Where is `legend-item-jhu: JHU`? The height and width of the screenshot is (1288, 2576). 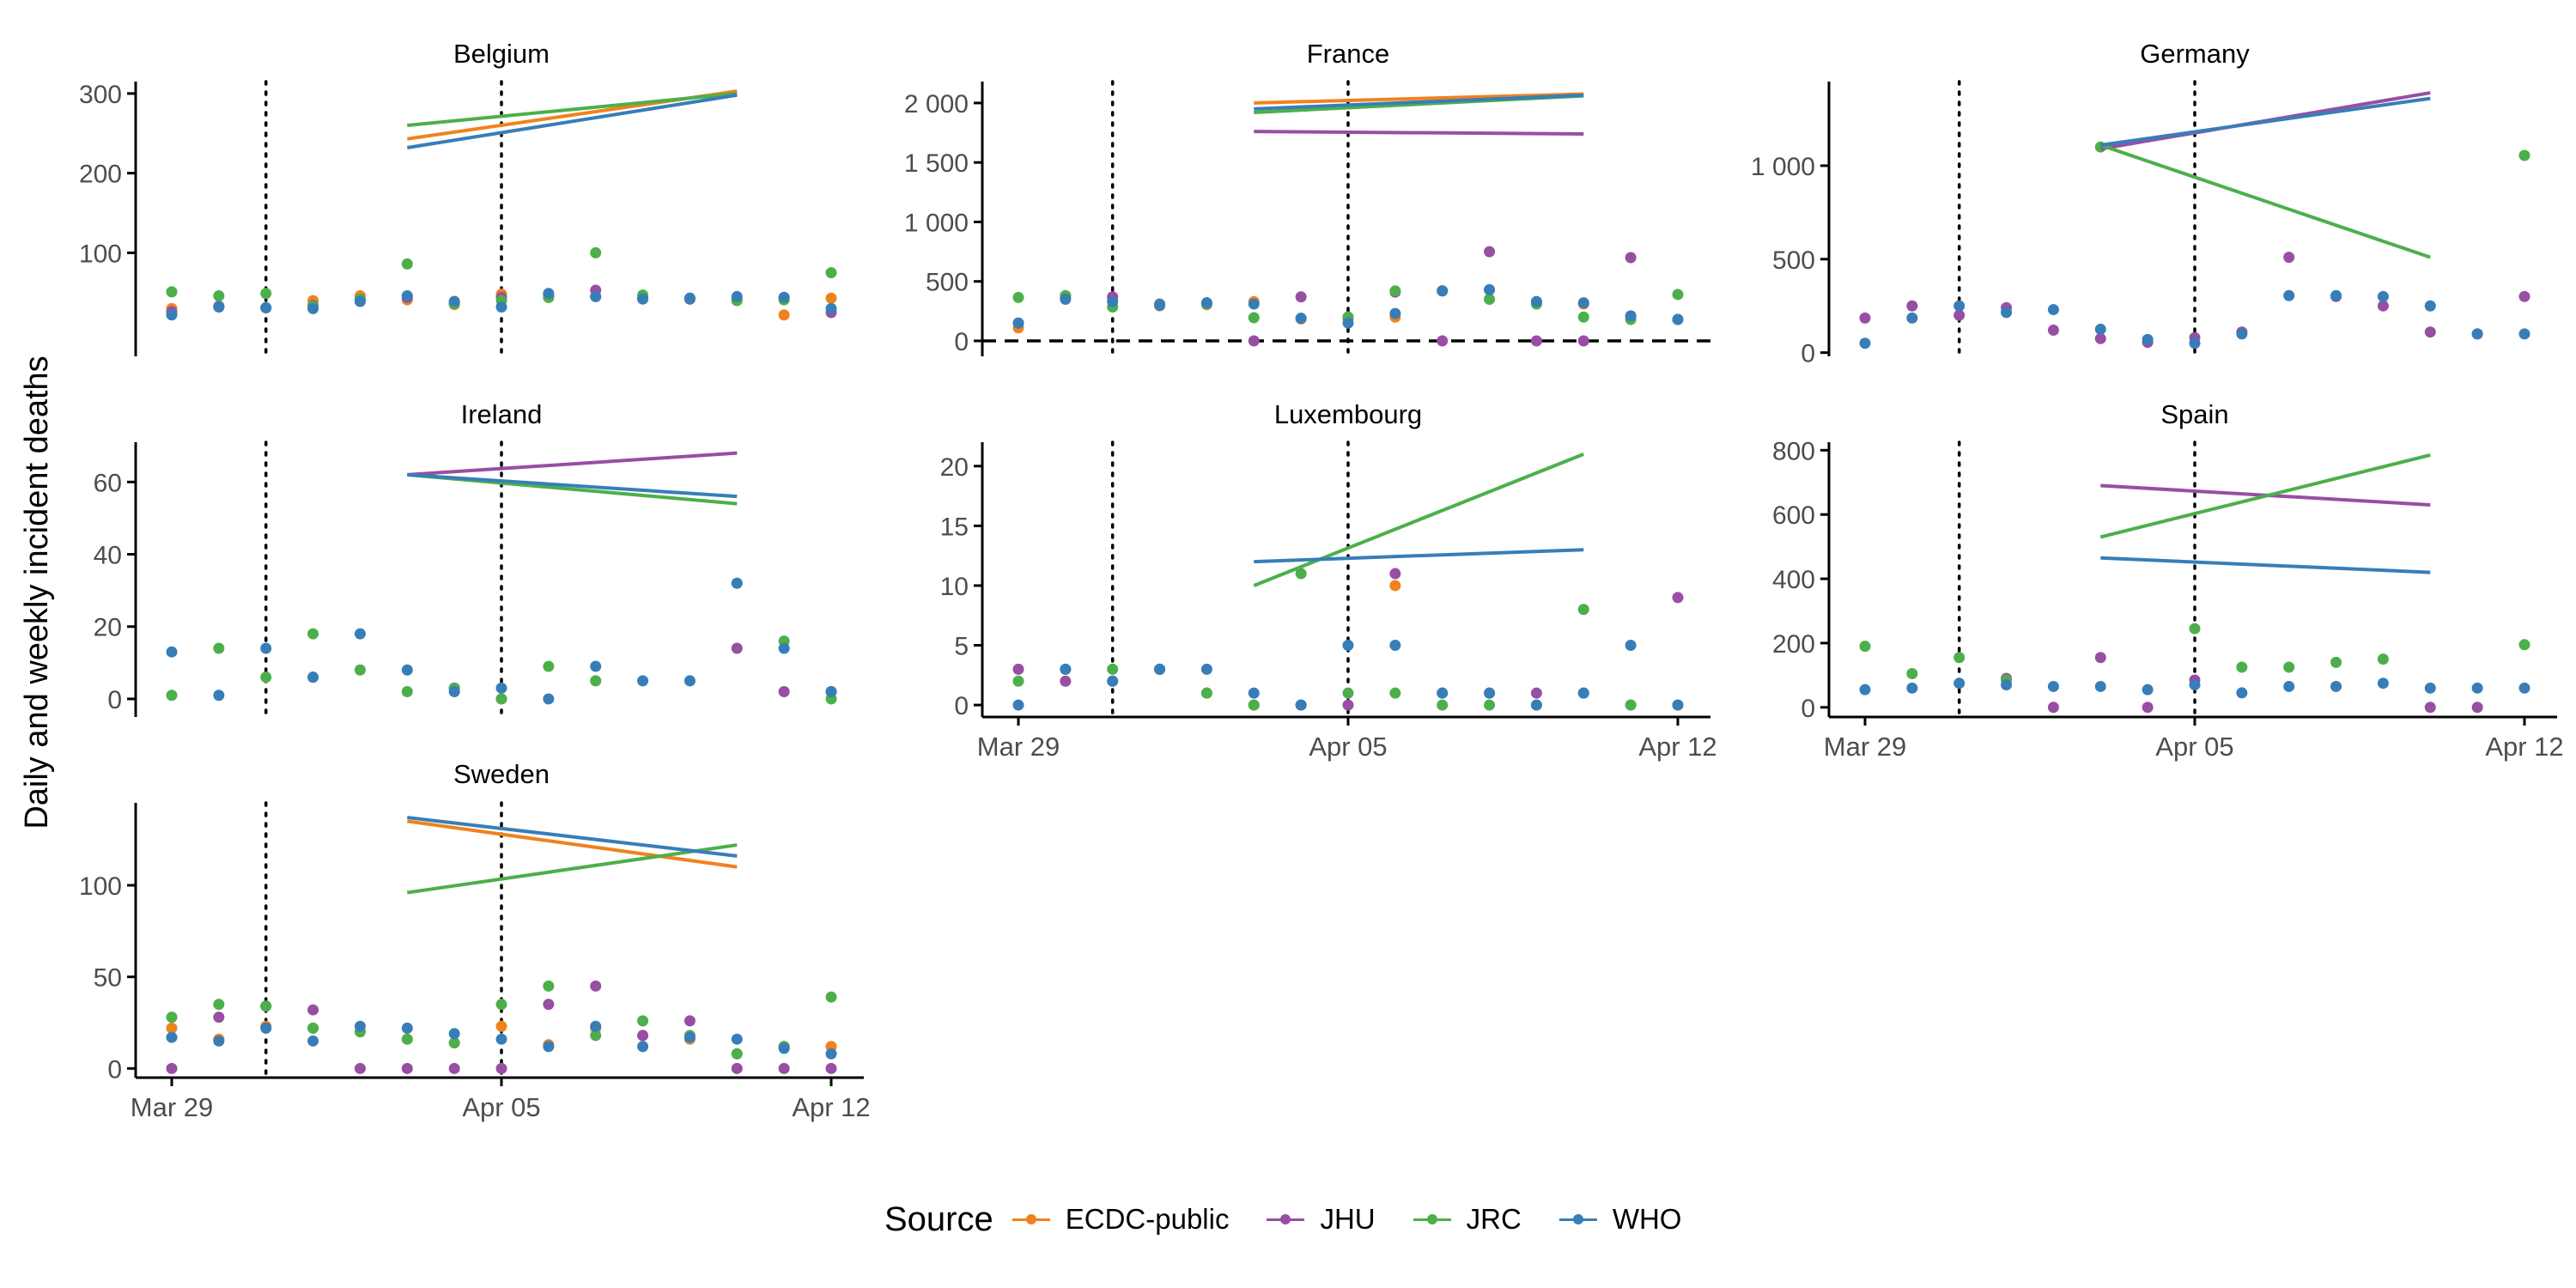
legend-item-jhu: JHU is located at coordinates (1319, 1219).